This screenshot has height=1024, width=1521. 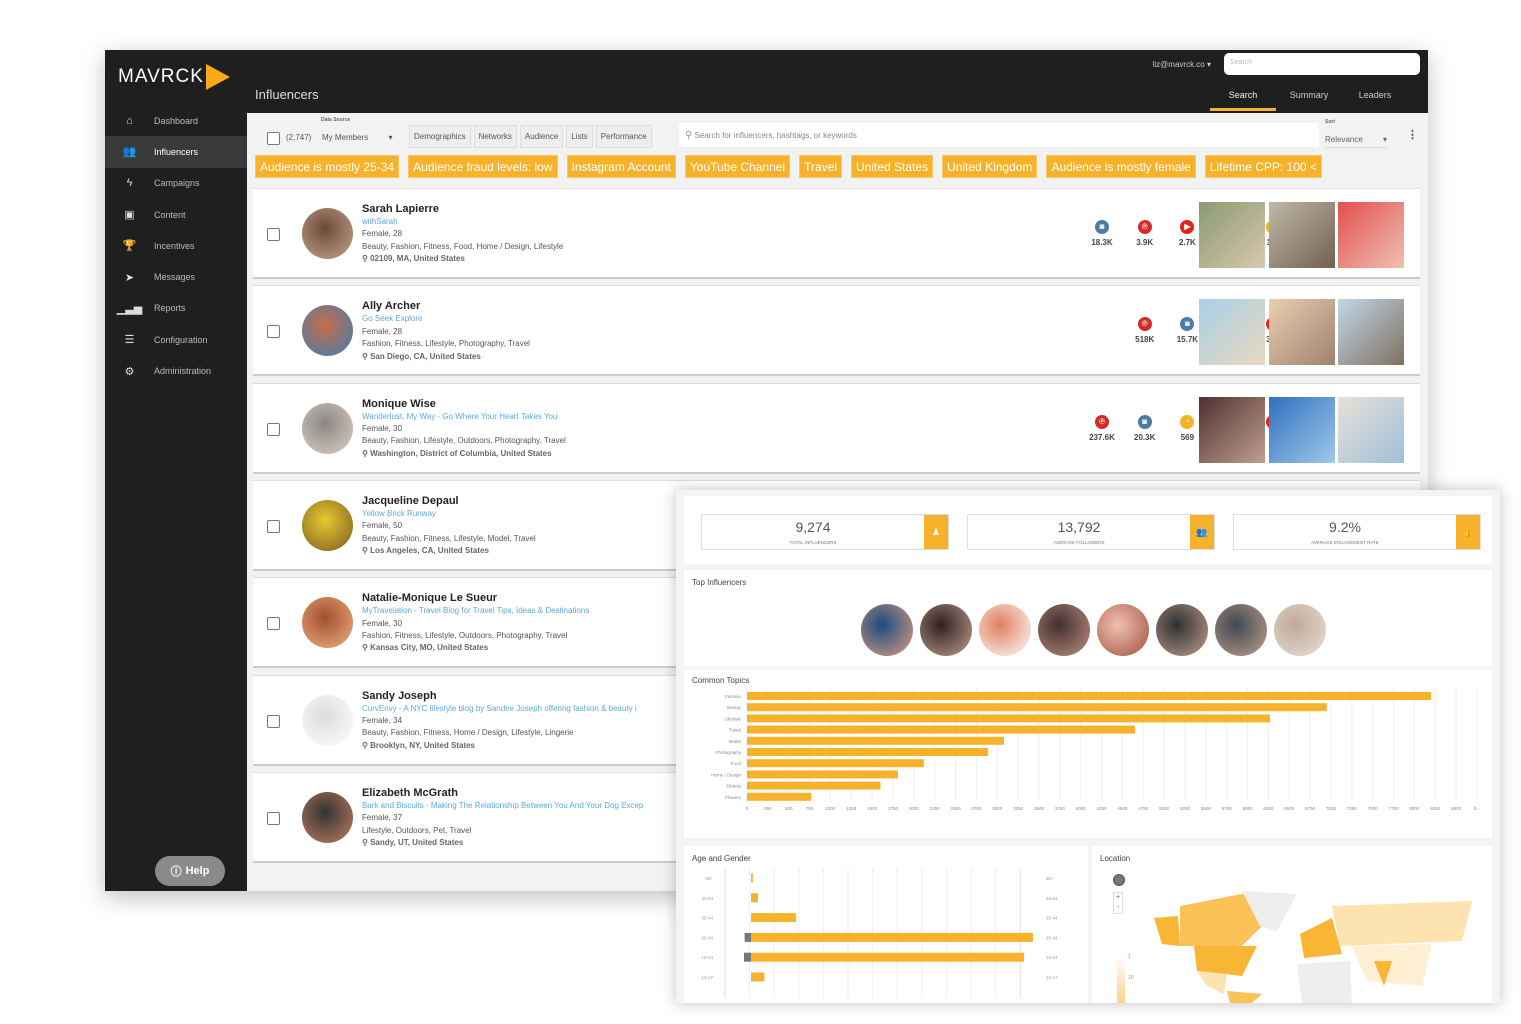 I want to click on world-map, so click(x=1292, y=924).